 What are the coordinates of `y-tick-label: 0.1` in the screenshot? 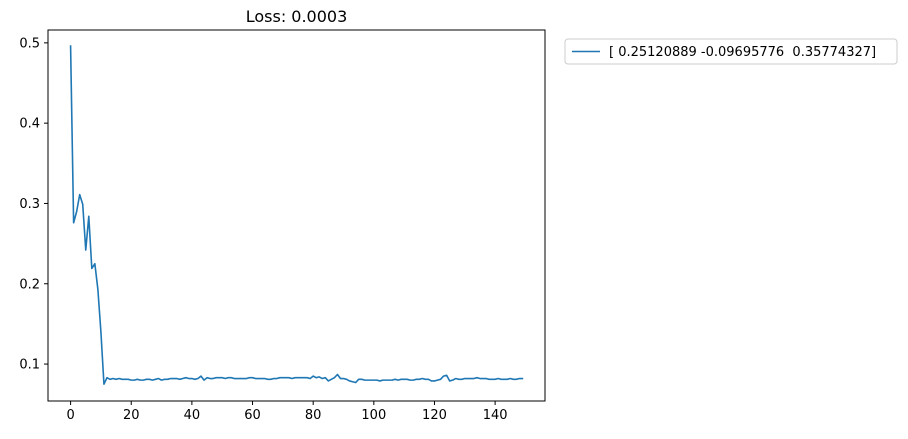 It's located at (29, 365).